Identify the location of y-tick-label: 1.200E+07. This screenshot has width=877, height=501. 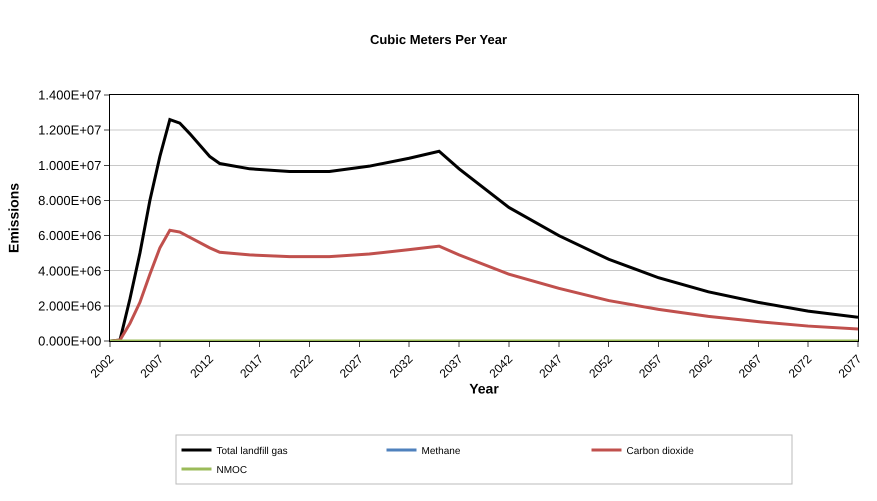
(70, 130).